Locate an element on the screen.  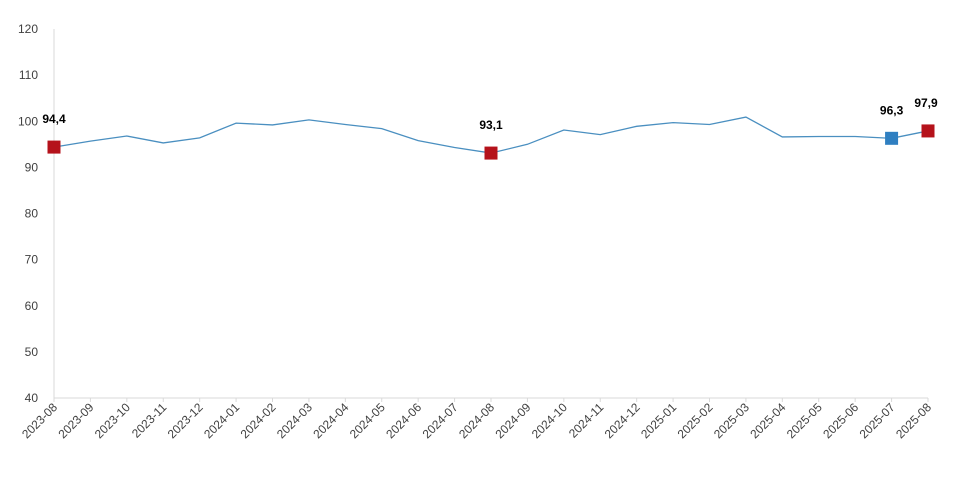
x-tick-label: 2025-02 is located at coordinates (695, 420).